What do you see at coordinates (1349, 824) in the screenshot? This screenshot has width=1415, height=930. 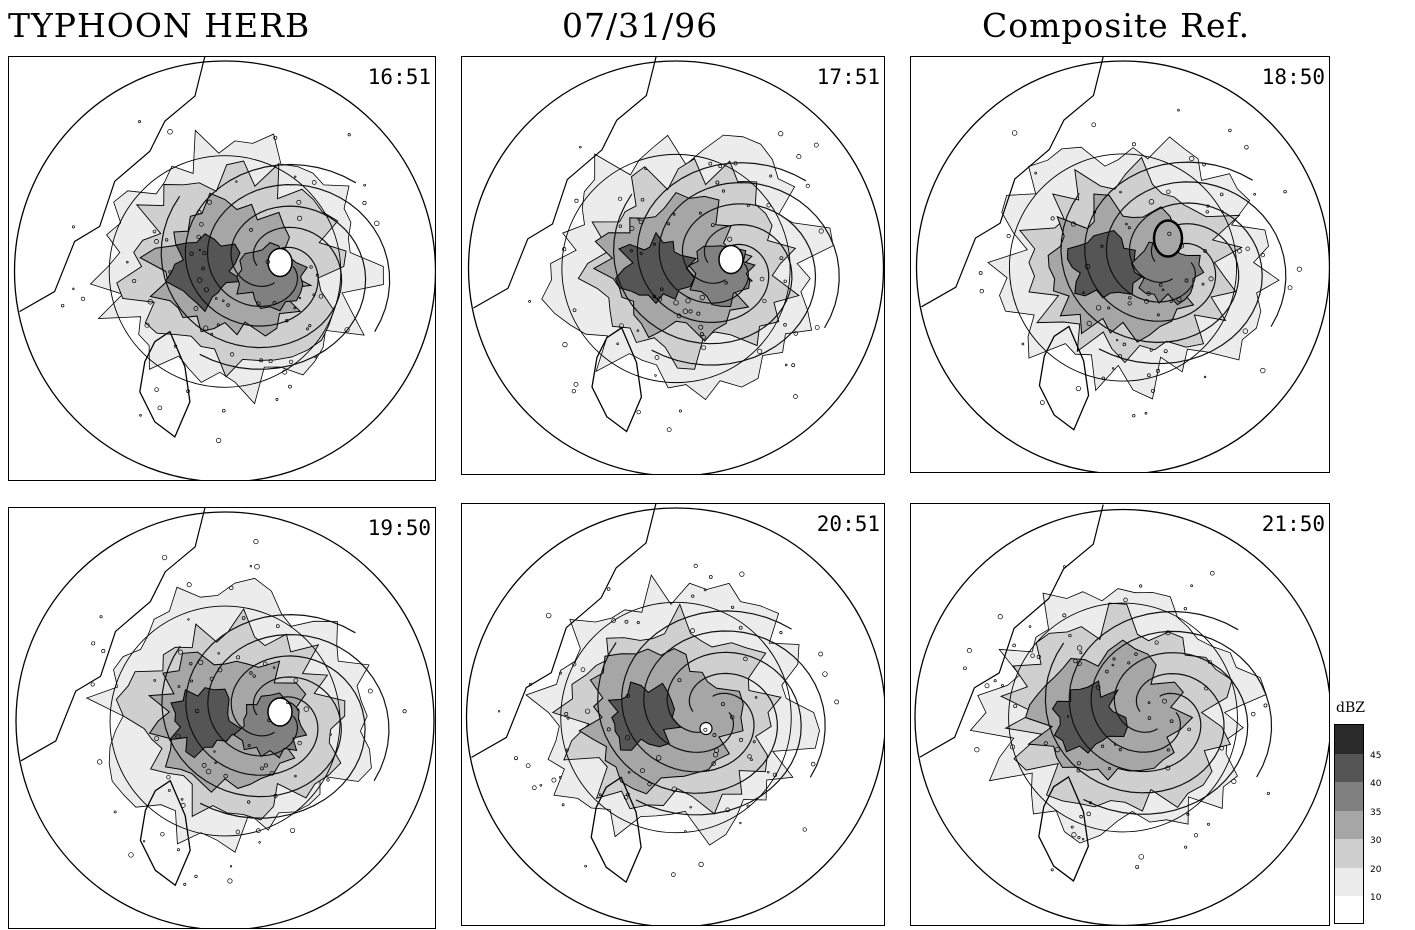 I see `legend-colorbar` at bounding box center [1349, 824].